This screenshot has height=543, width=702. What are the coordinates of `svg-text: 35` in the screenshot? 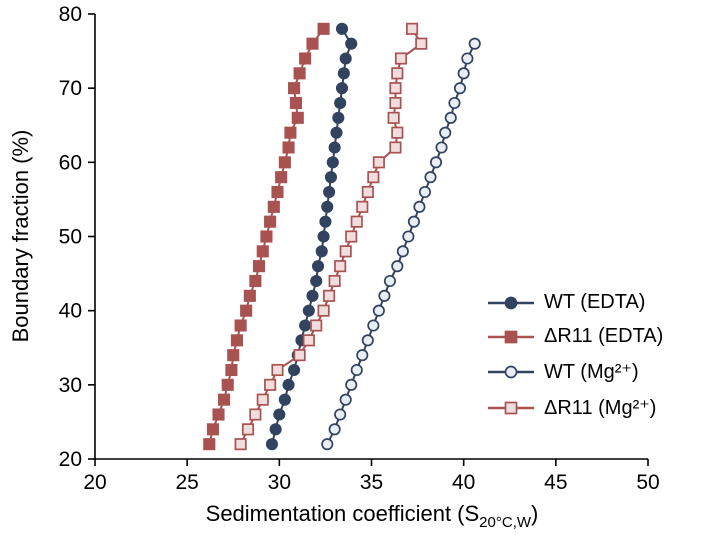 It's located at (371, 482).